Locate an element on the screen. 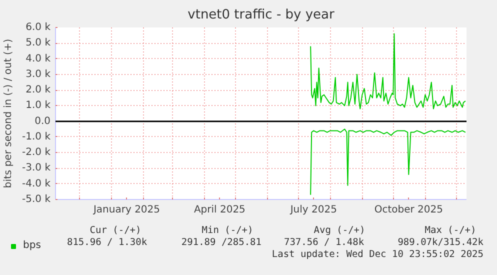 This screenshot has height=275, width=497. x-tick-label: April 2025 is located at coordinates (220, 210).